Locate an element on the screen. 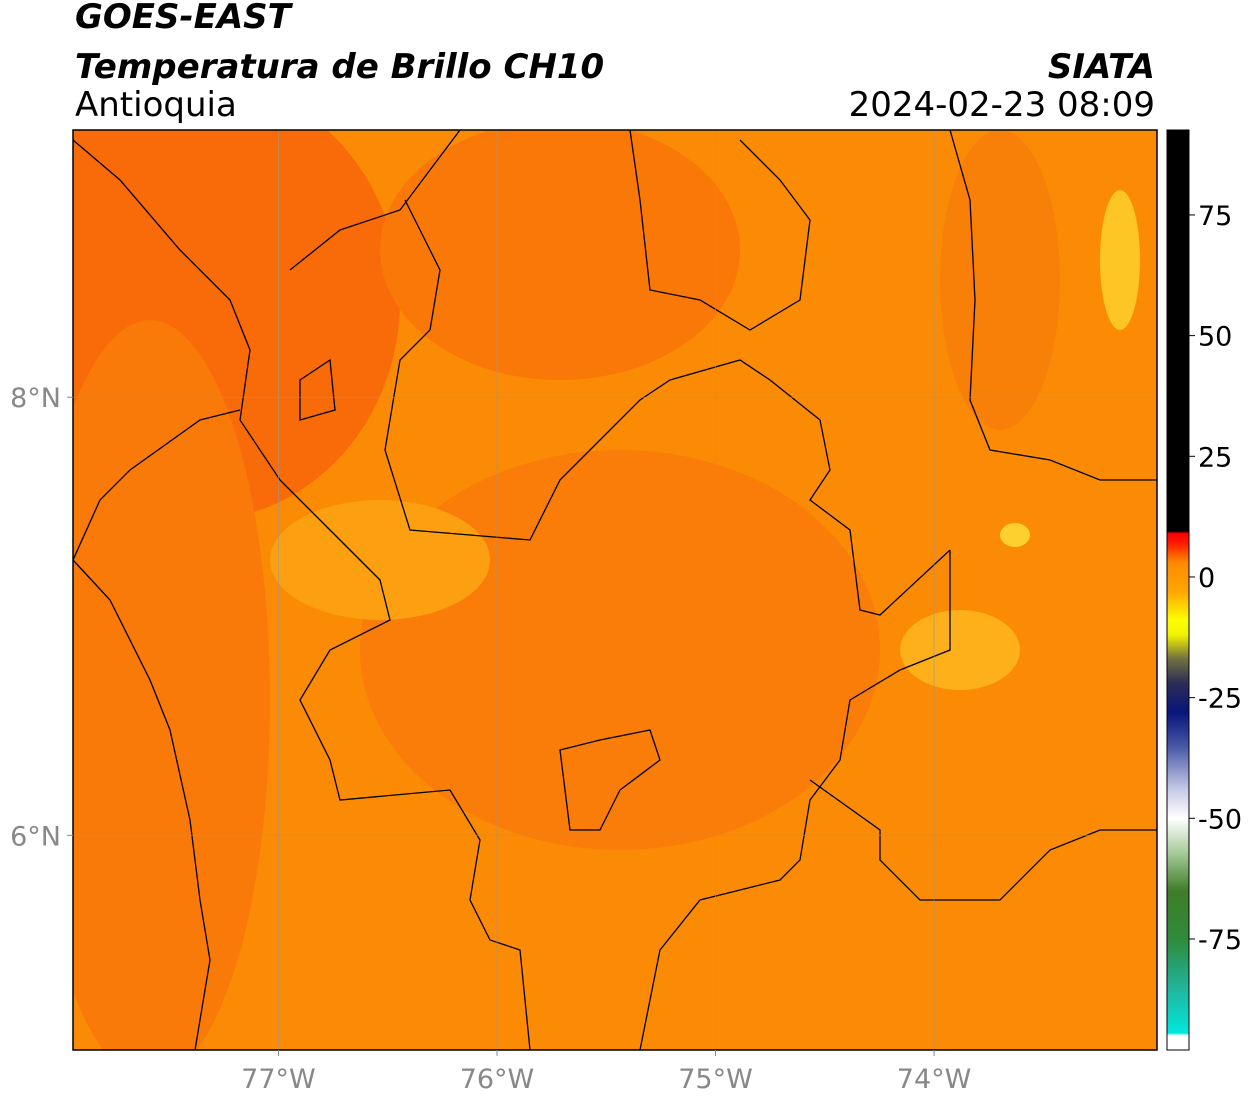 The width and height of the screenshot is (1252, 1099). colorbar-tick-label: -25 is located at coordinates (1220, 699).